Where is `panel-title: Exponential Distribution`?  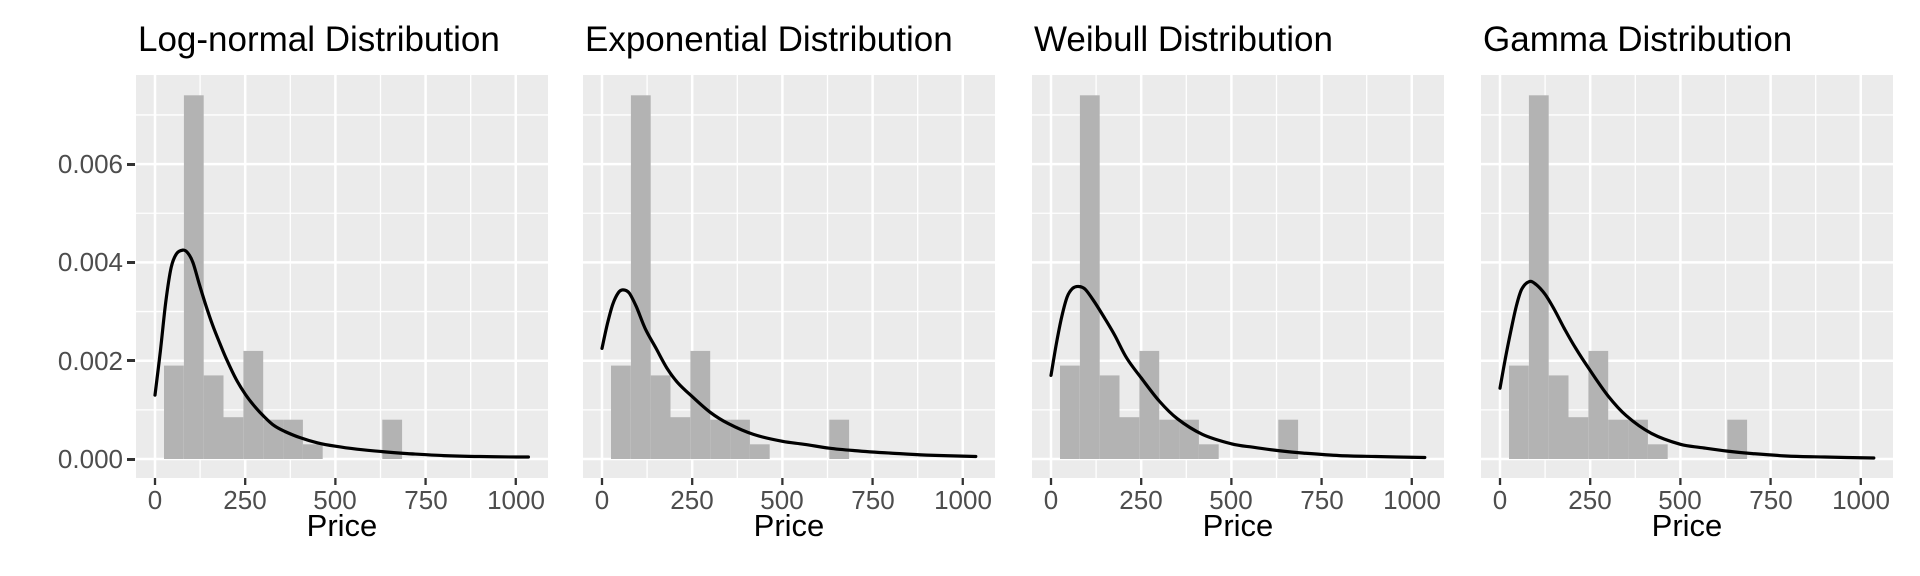
panel-title: Exponential Distribution is located at coordinates (769, 39).